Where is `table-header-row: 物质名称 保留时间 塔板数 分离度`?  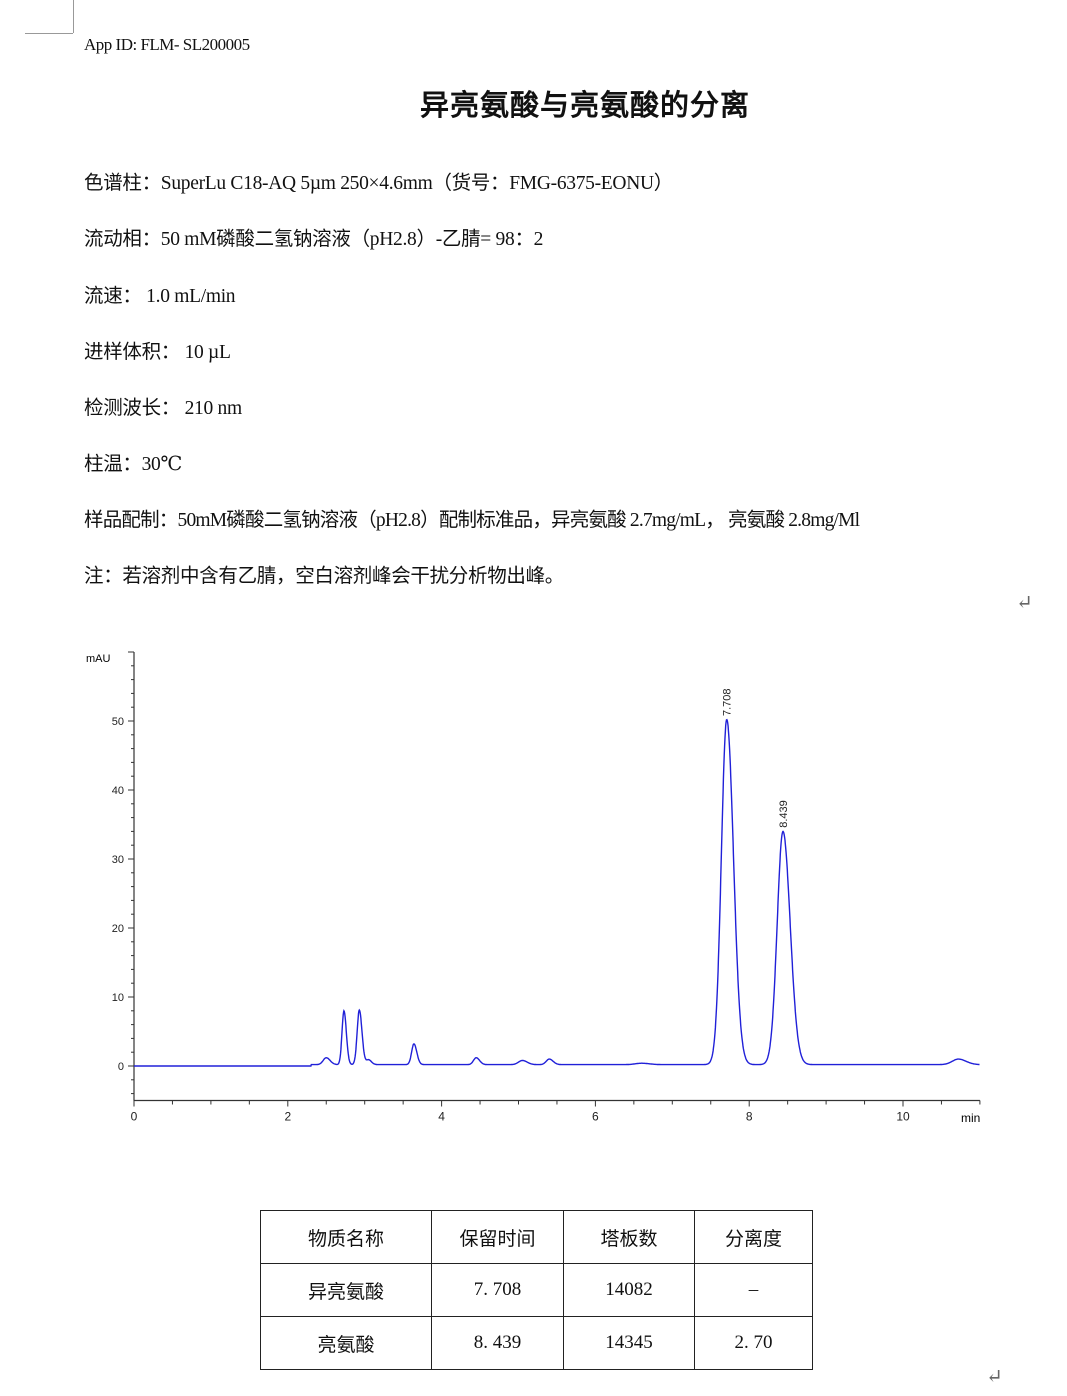
table-header-row: 物质名称 保留时间 塔板数 分离度 is located at coordinates (536, 1237).